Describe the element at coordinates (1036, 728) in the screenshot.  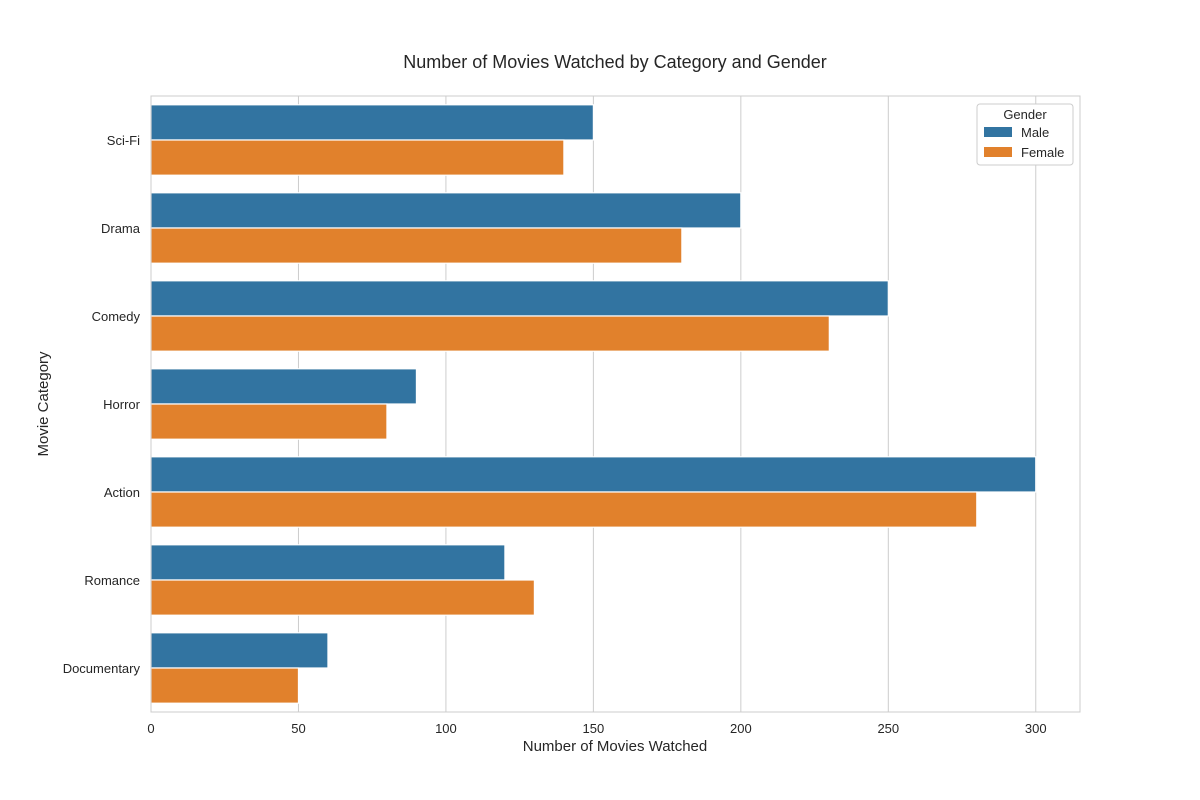
I see `x-tick-label: 300` at that location.